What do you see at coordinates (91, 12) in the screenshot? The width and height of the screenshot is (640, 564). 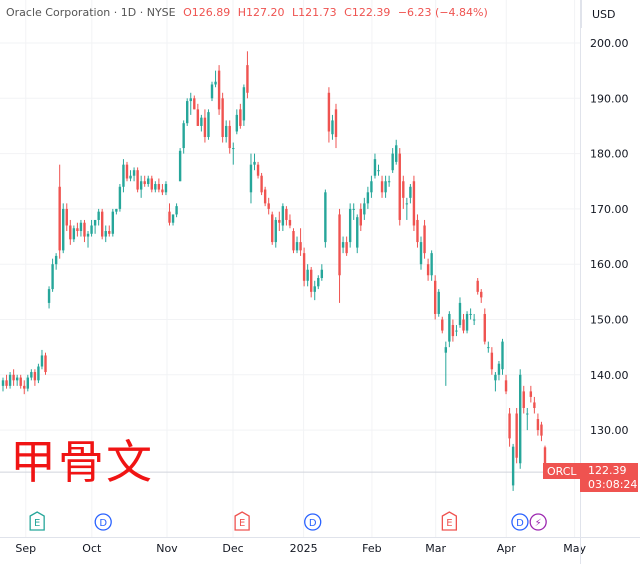 I see `symbol-name: Oracle Corporation · 1D · NYSE` at bounding box center [91, 12].